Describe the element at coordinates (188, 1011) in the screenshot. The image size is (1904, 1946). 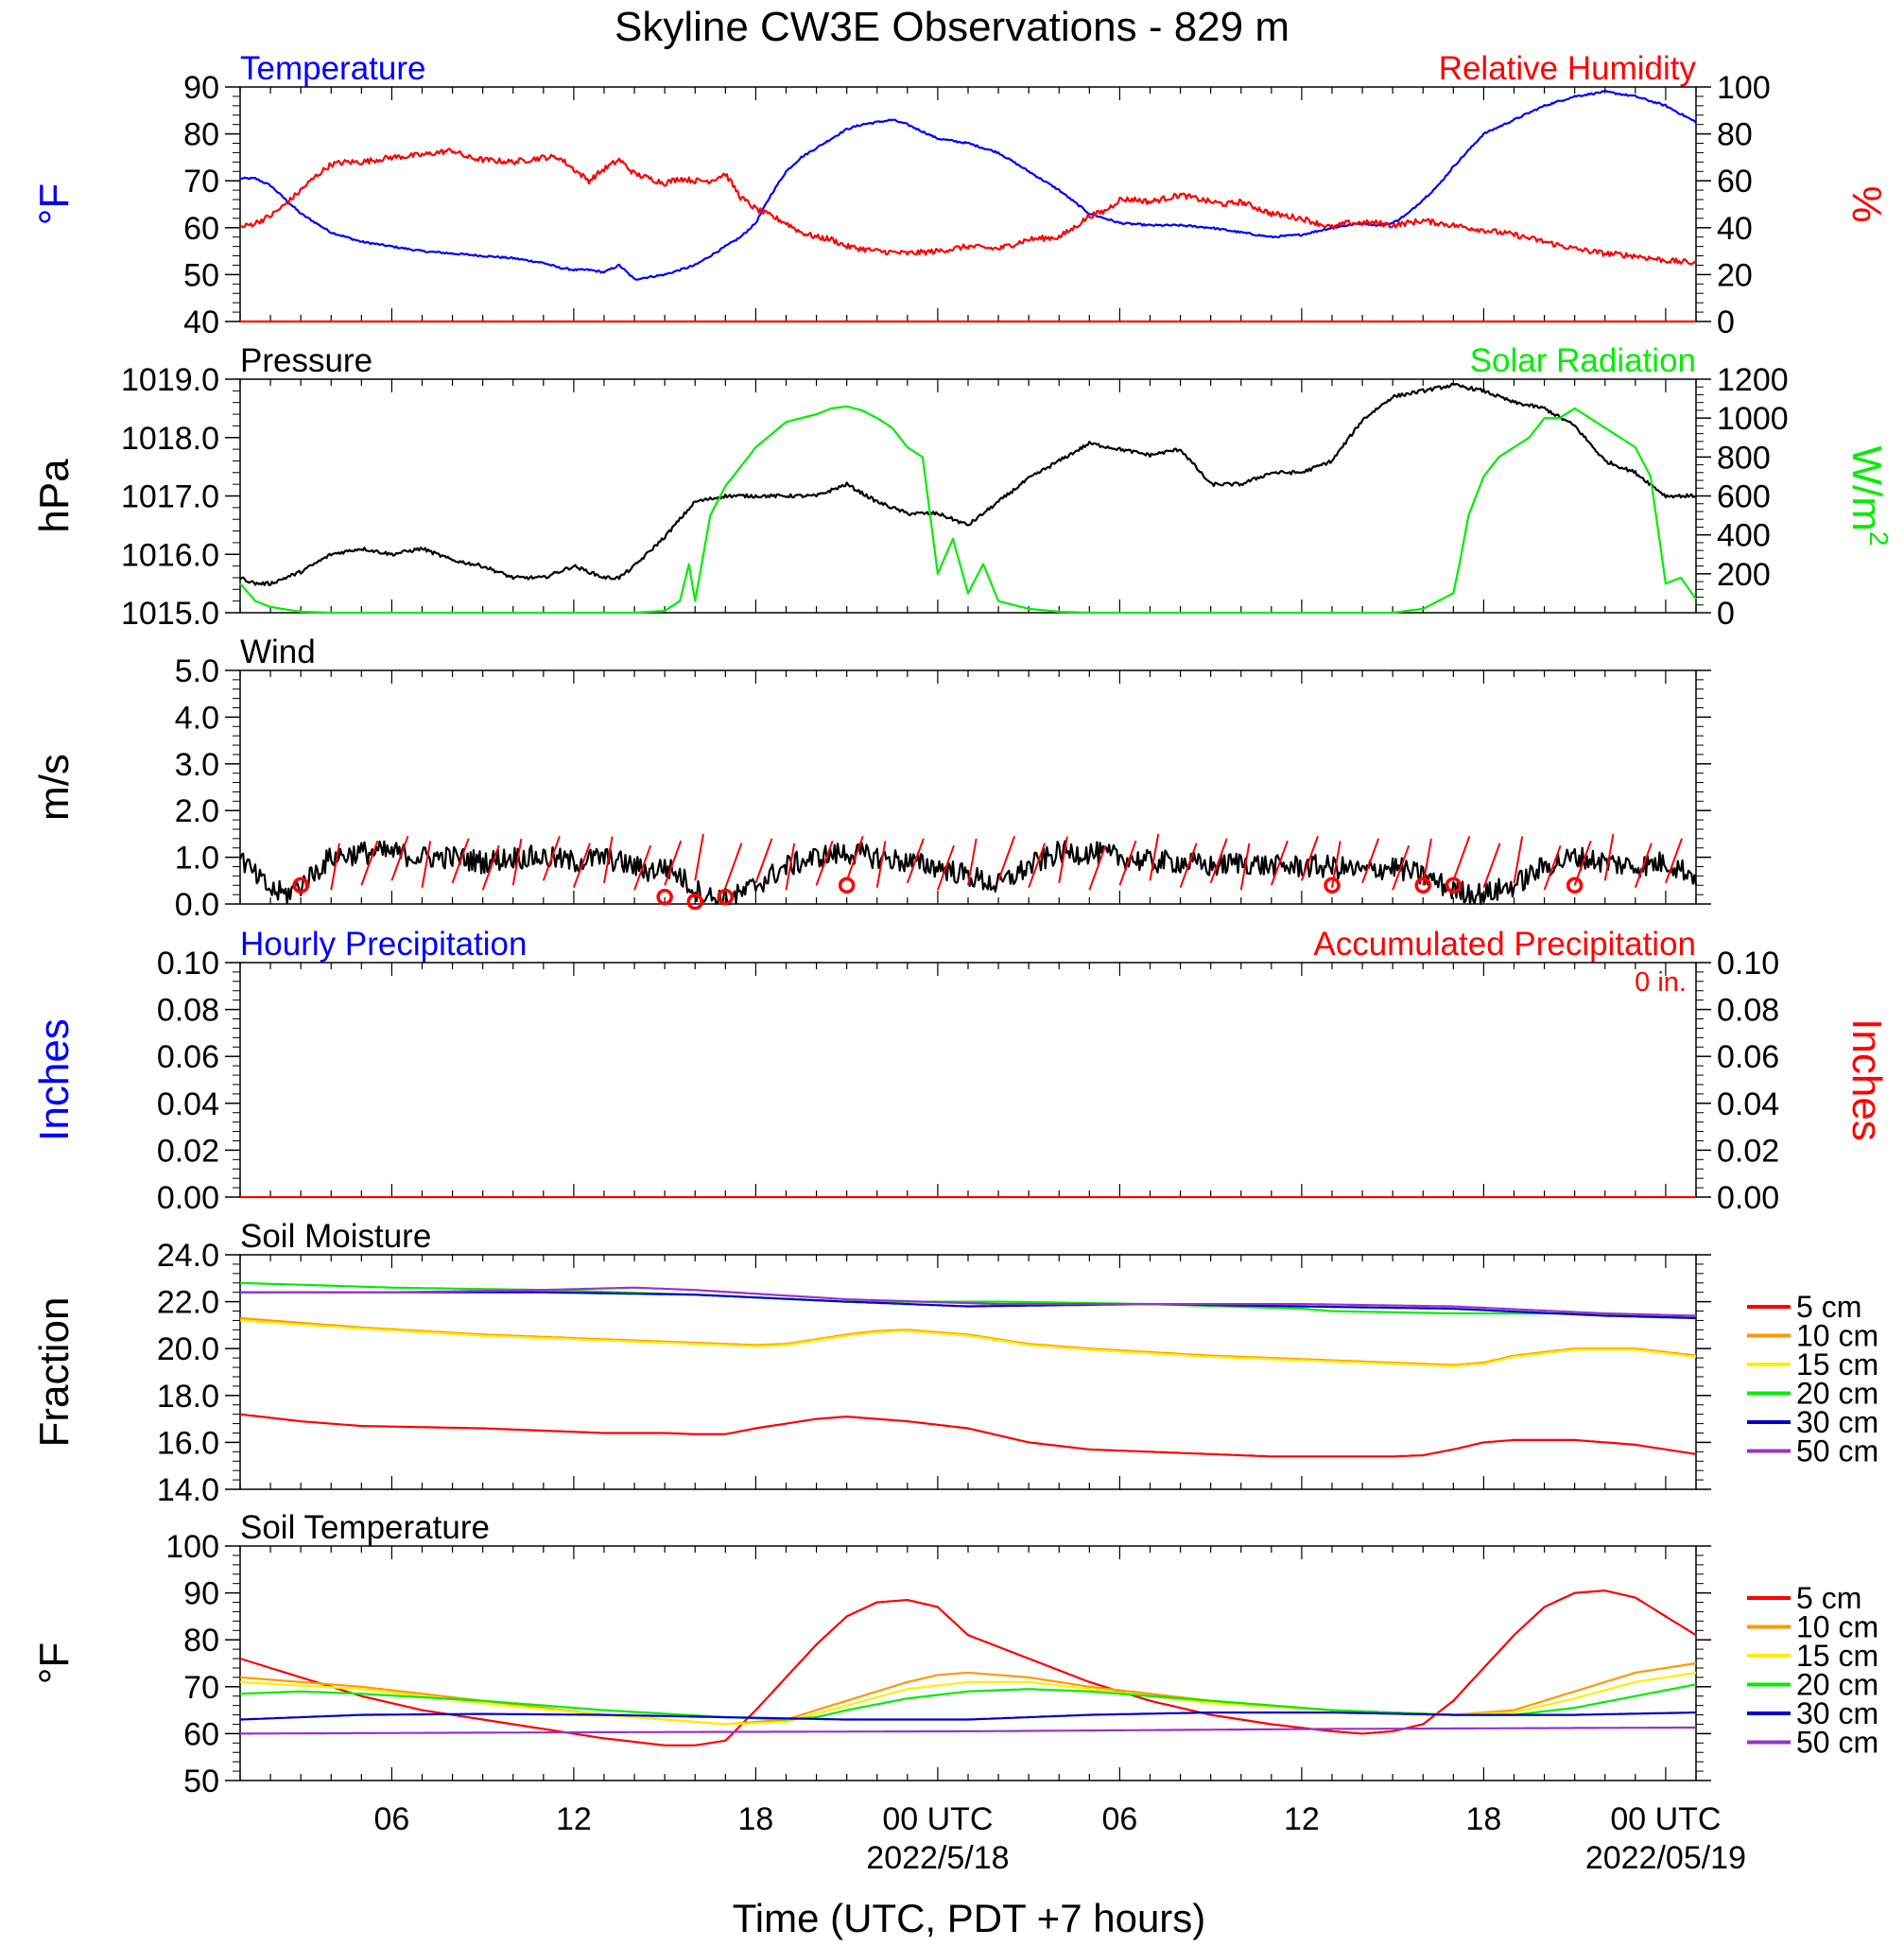
I see `y-tick-label-left: 0.08` at that location.